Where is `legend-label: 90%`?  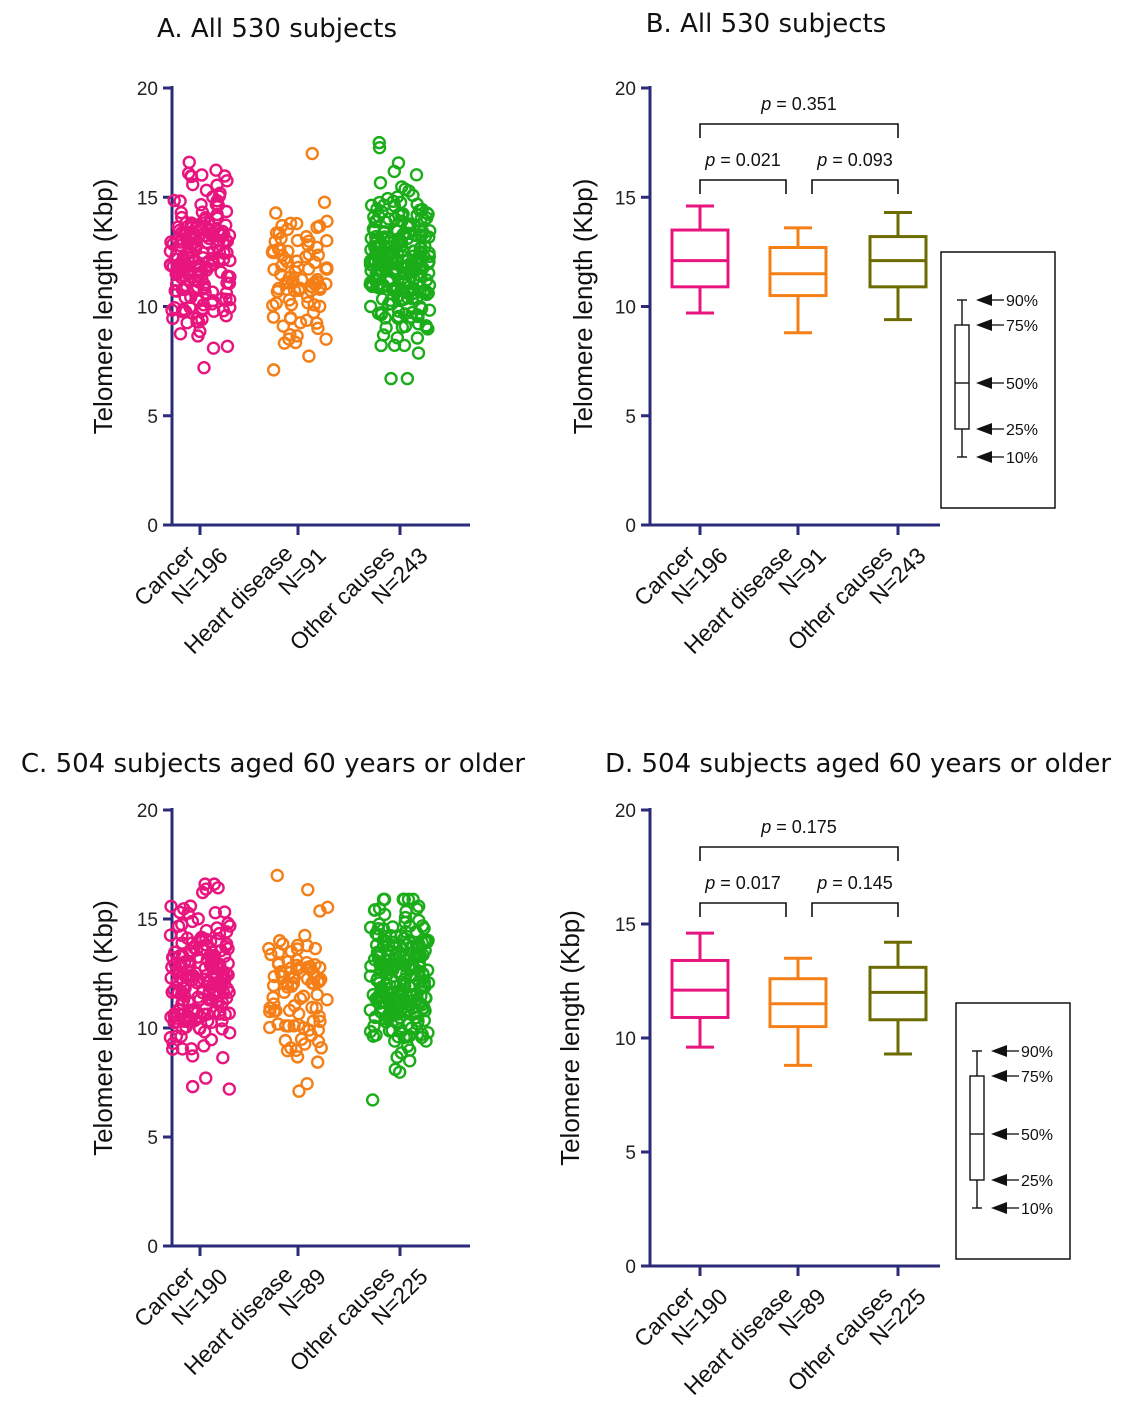 legend-label: 90% is located at coordinates (1037, 1052).